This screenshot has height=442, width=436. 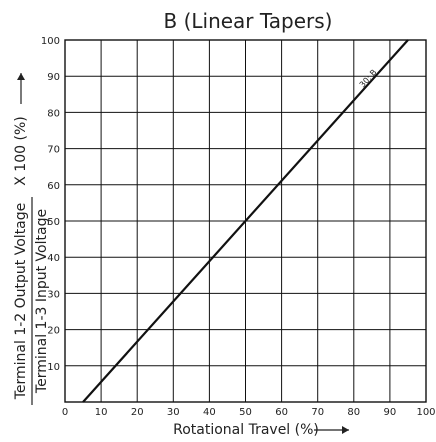 I want to click on x-tick-label: 80, so click(x=353, y=412).